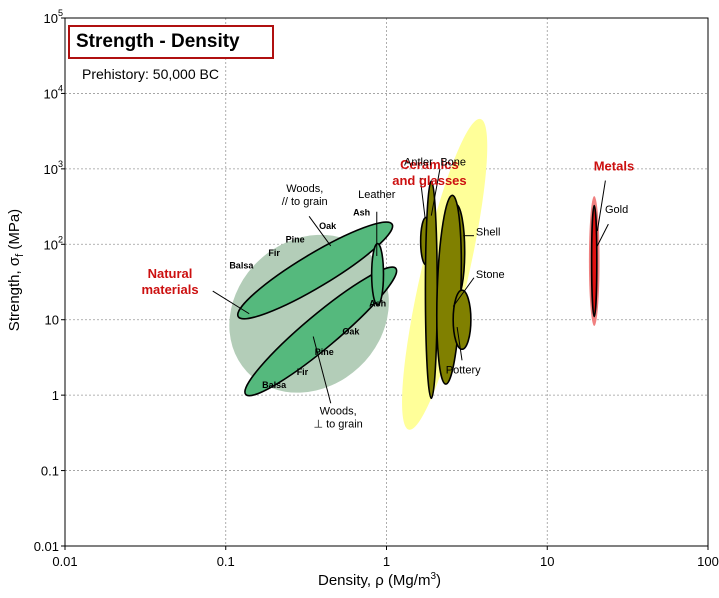 This screenshot has height=598, width=719. What do you see at coordinates (377, 274) in the screenshot?
I see `material-leather` at bounding box center [377, 274].